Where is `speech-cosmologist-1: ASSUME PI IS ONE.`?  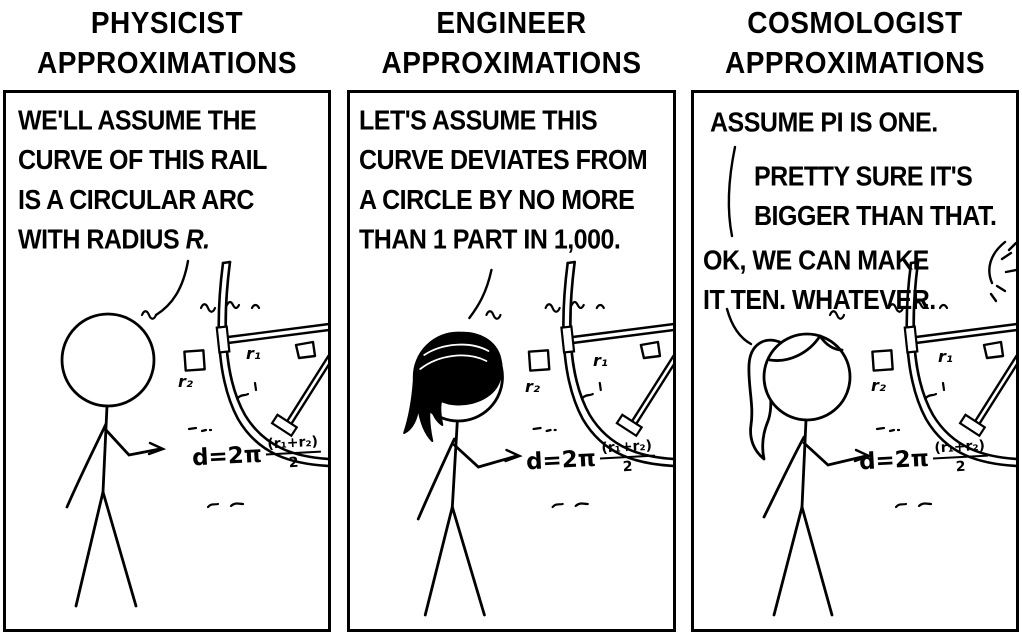 speech-cosmologist-1: ASSUME PI IS ONE. is located at coordinates (824, 123).